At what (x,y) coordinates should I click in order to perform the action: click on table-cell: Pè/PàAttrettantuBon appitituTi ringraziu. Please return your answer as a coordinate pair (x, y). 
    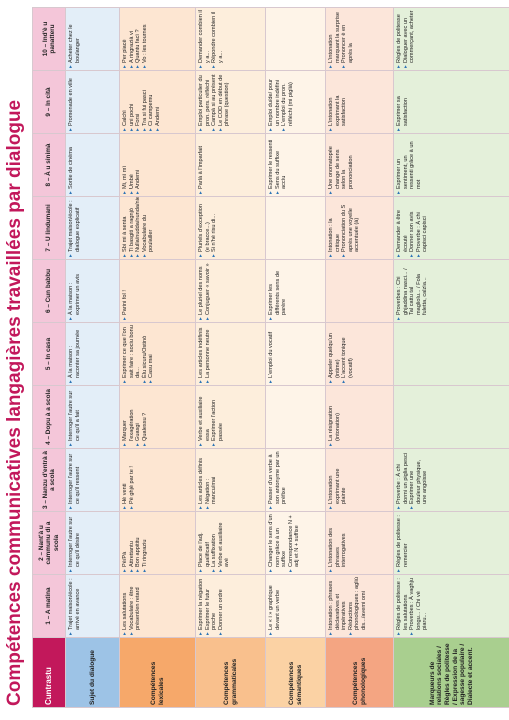
    Looking at the image, I should click on (157, 543).